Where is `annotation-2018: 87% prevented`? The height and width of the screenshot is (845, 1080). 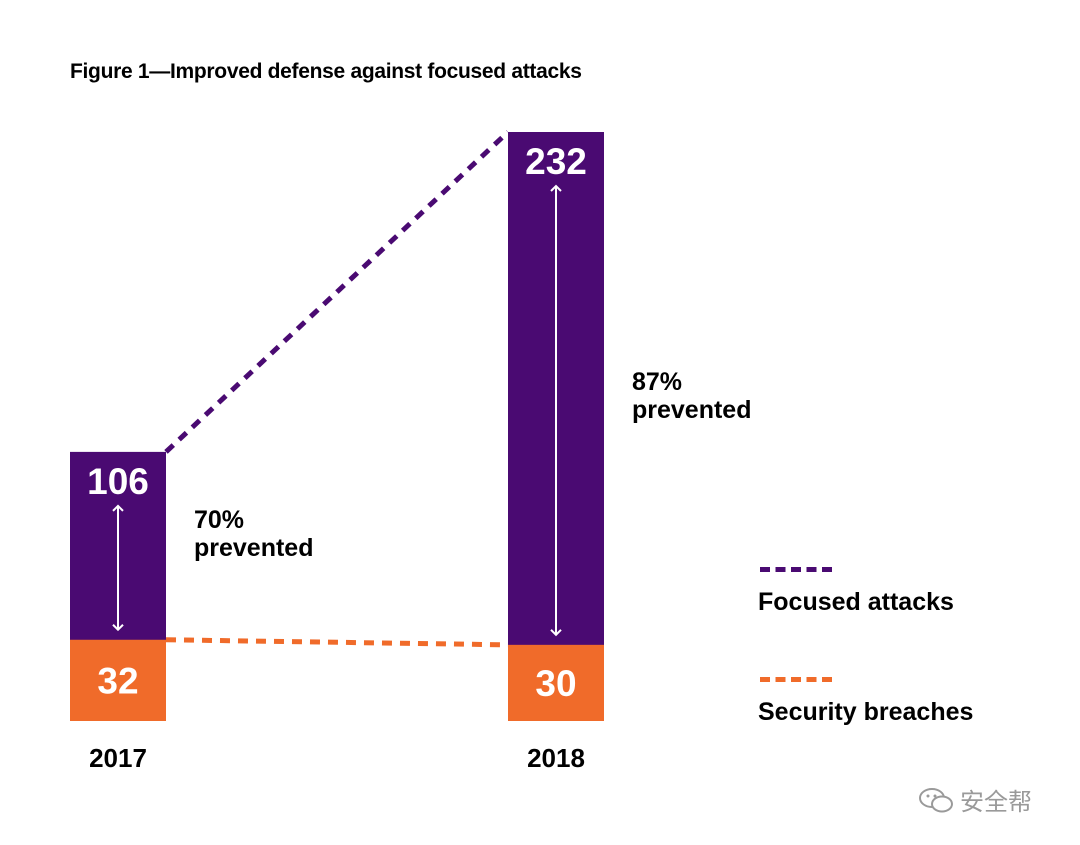
annotation-2018: 87% prevented is located at coordinates (691, 396).